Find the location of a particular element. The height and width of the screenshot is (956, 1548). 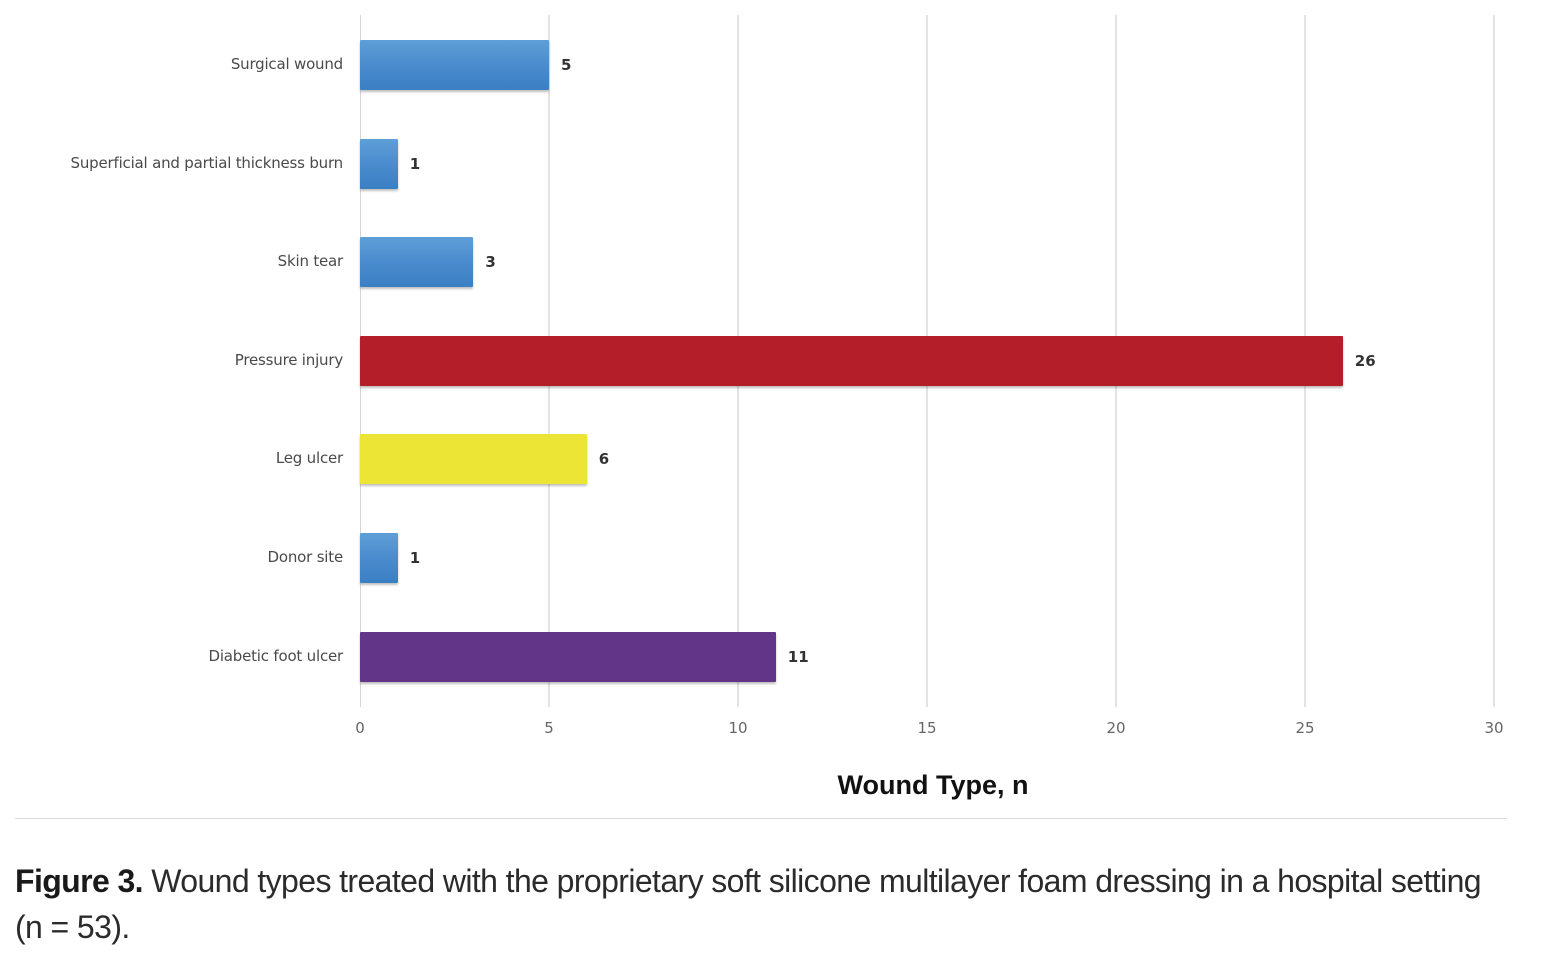

category-label: Diabetic foot ulcer is located at coordinates (275, 655).